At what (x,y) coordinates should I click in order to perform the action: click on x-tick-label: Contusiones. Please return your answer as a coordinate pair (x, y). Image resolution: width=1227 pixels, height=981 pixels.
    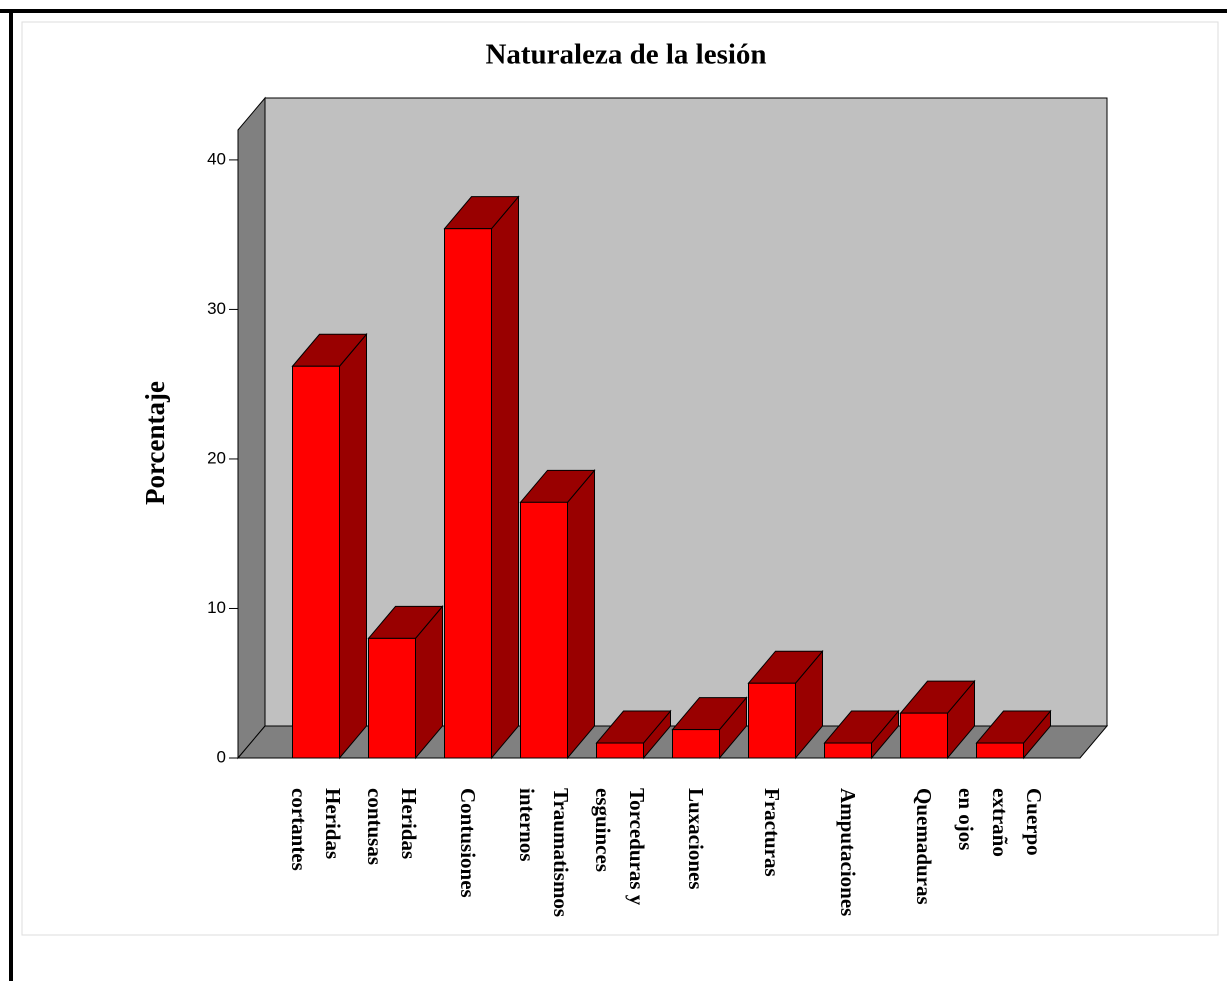
    Looking at the image, I should click on (468, 843).